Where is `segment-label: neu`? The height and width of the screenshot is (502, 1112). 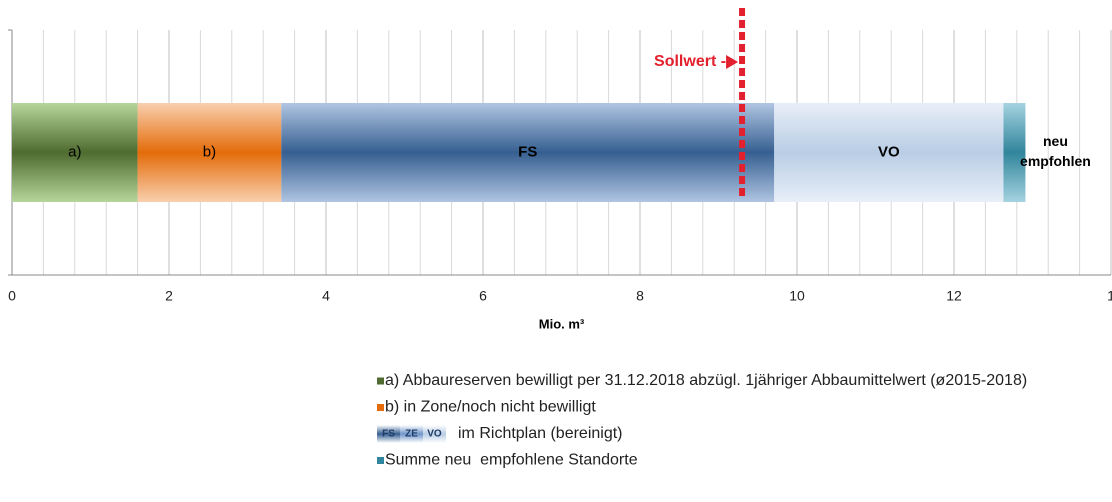
segment-label: neu is located at coordinates (1055, 141).